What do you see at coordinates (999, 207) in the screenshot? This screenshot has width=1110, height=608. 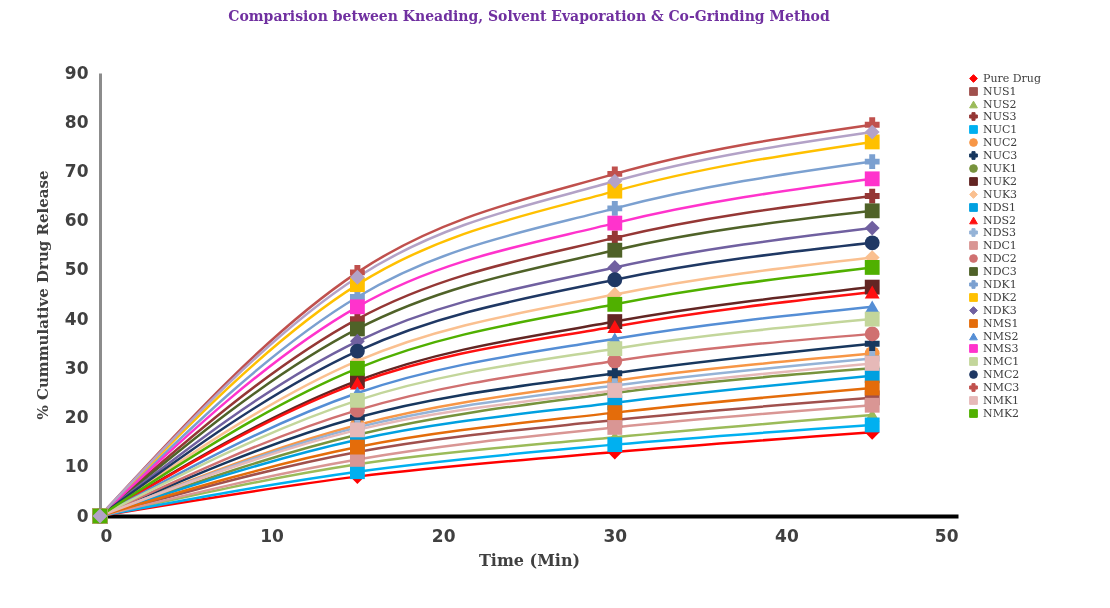 I see `legend-label: NDS1` at bounding box center [999, 207].